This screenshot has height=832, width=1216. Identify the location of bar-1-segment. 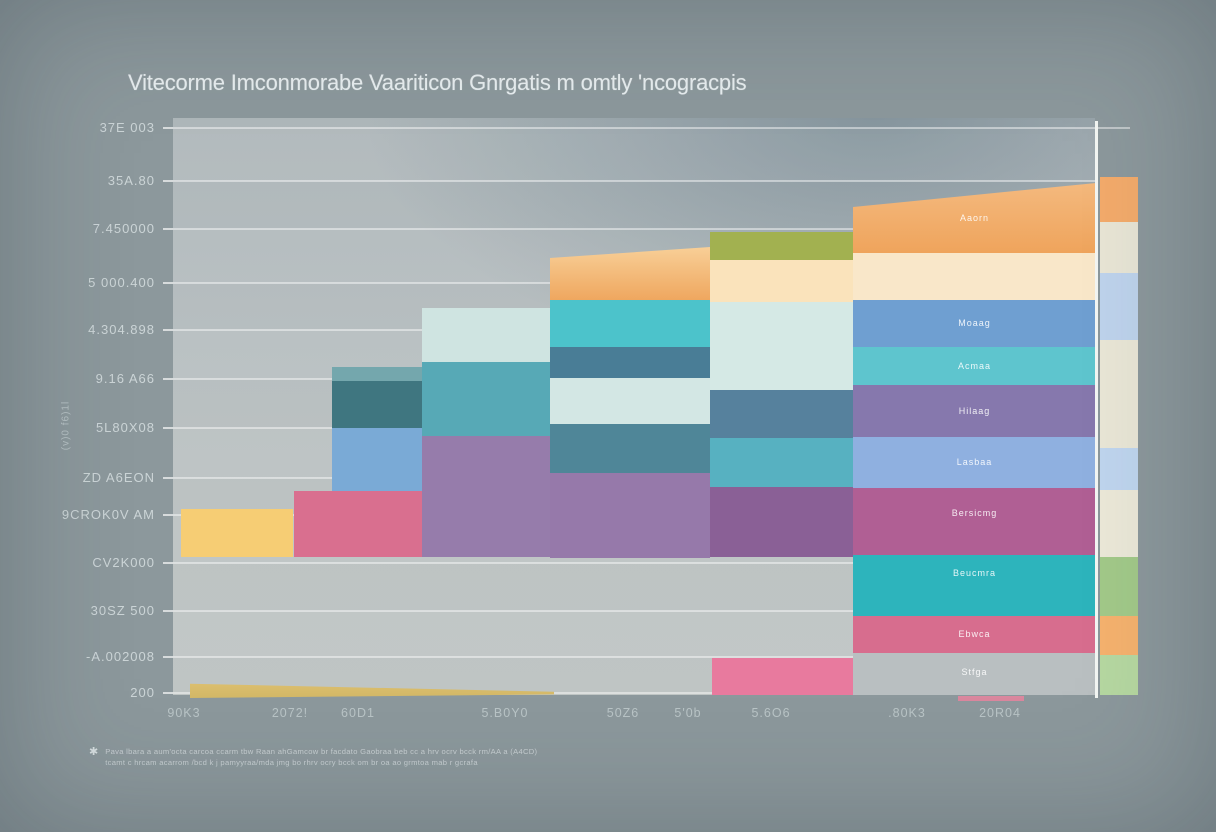
(237, 533).